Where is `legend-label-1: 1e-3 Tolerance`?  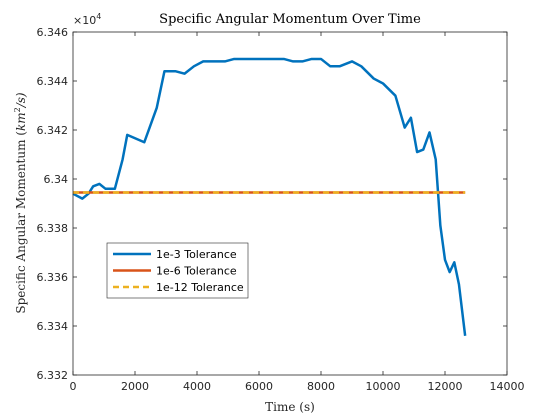 legend-label-1: 1e-3 Tolerance is located at coordinates (196, 254).